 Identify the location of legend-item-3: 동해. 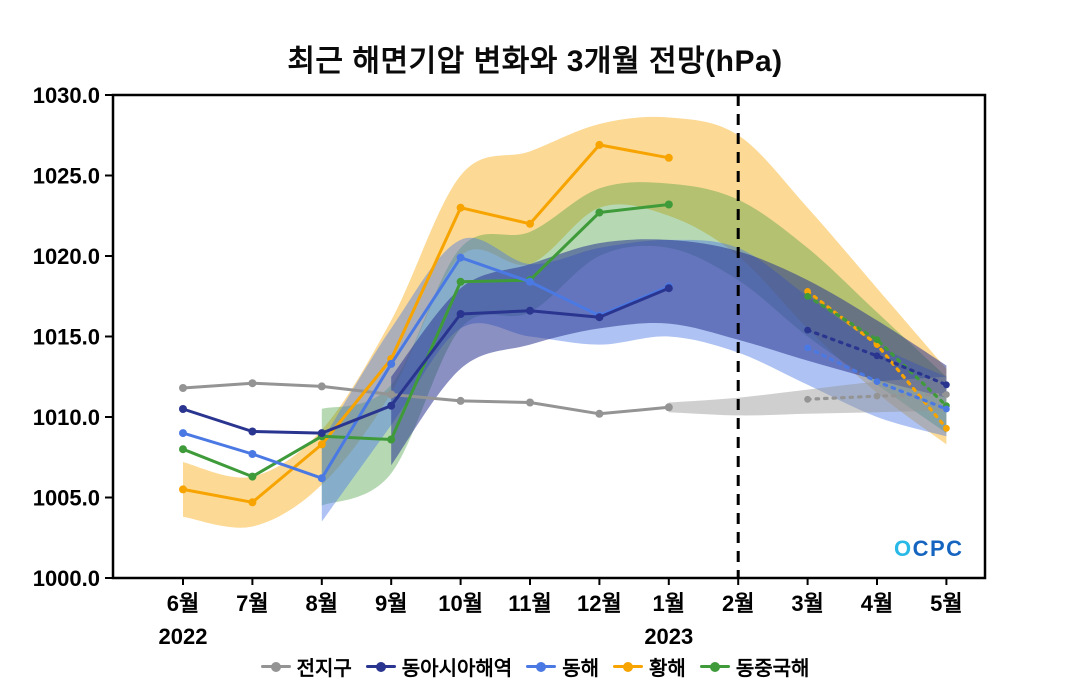
(562, 666).